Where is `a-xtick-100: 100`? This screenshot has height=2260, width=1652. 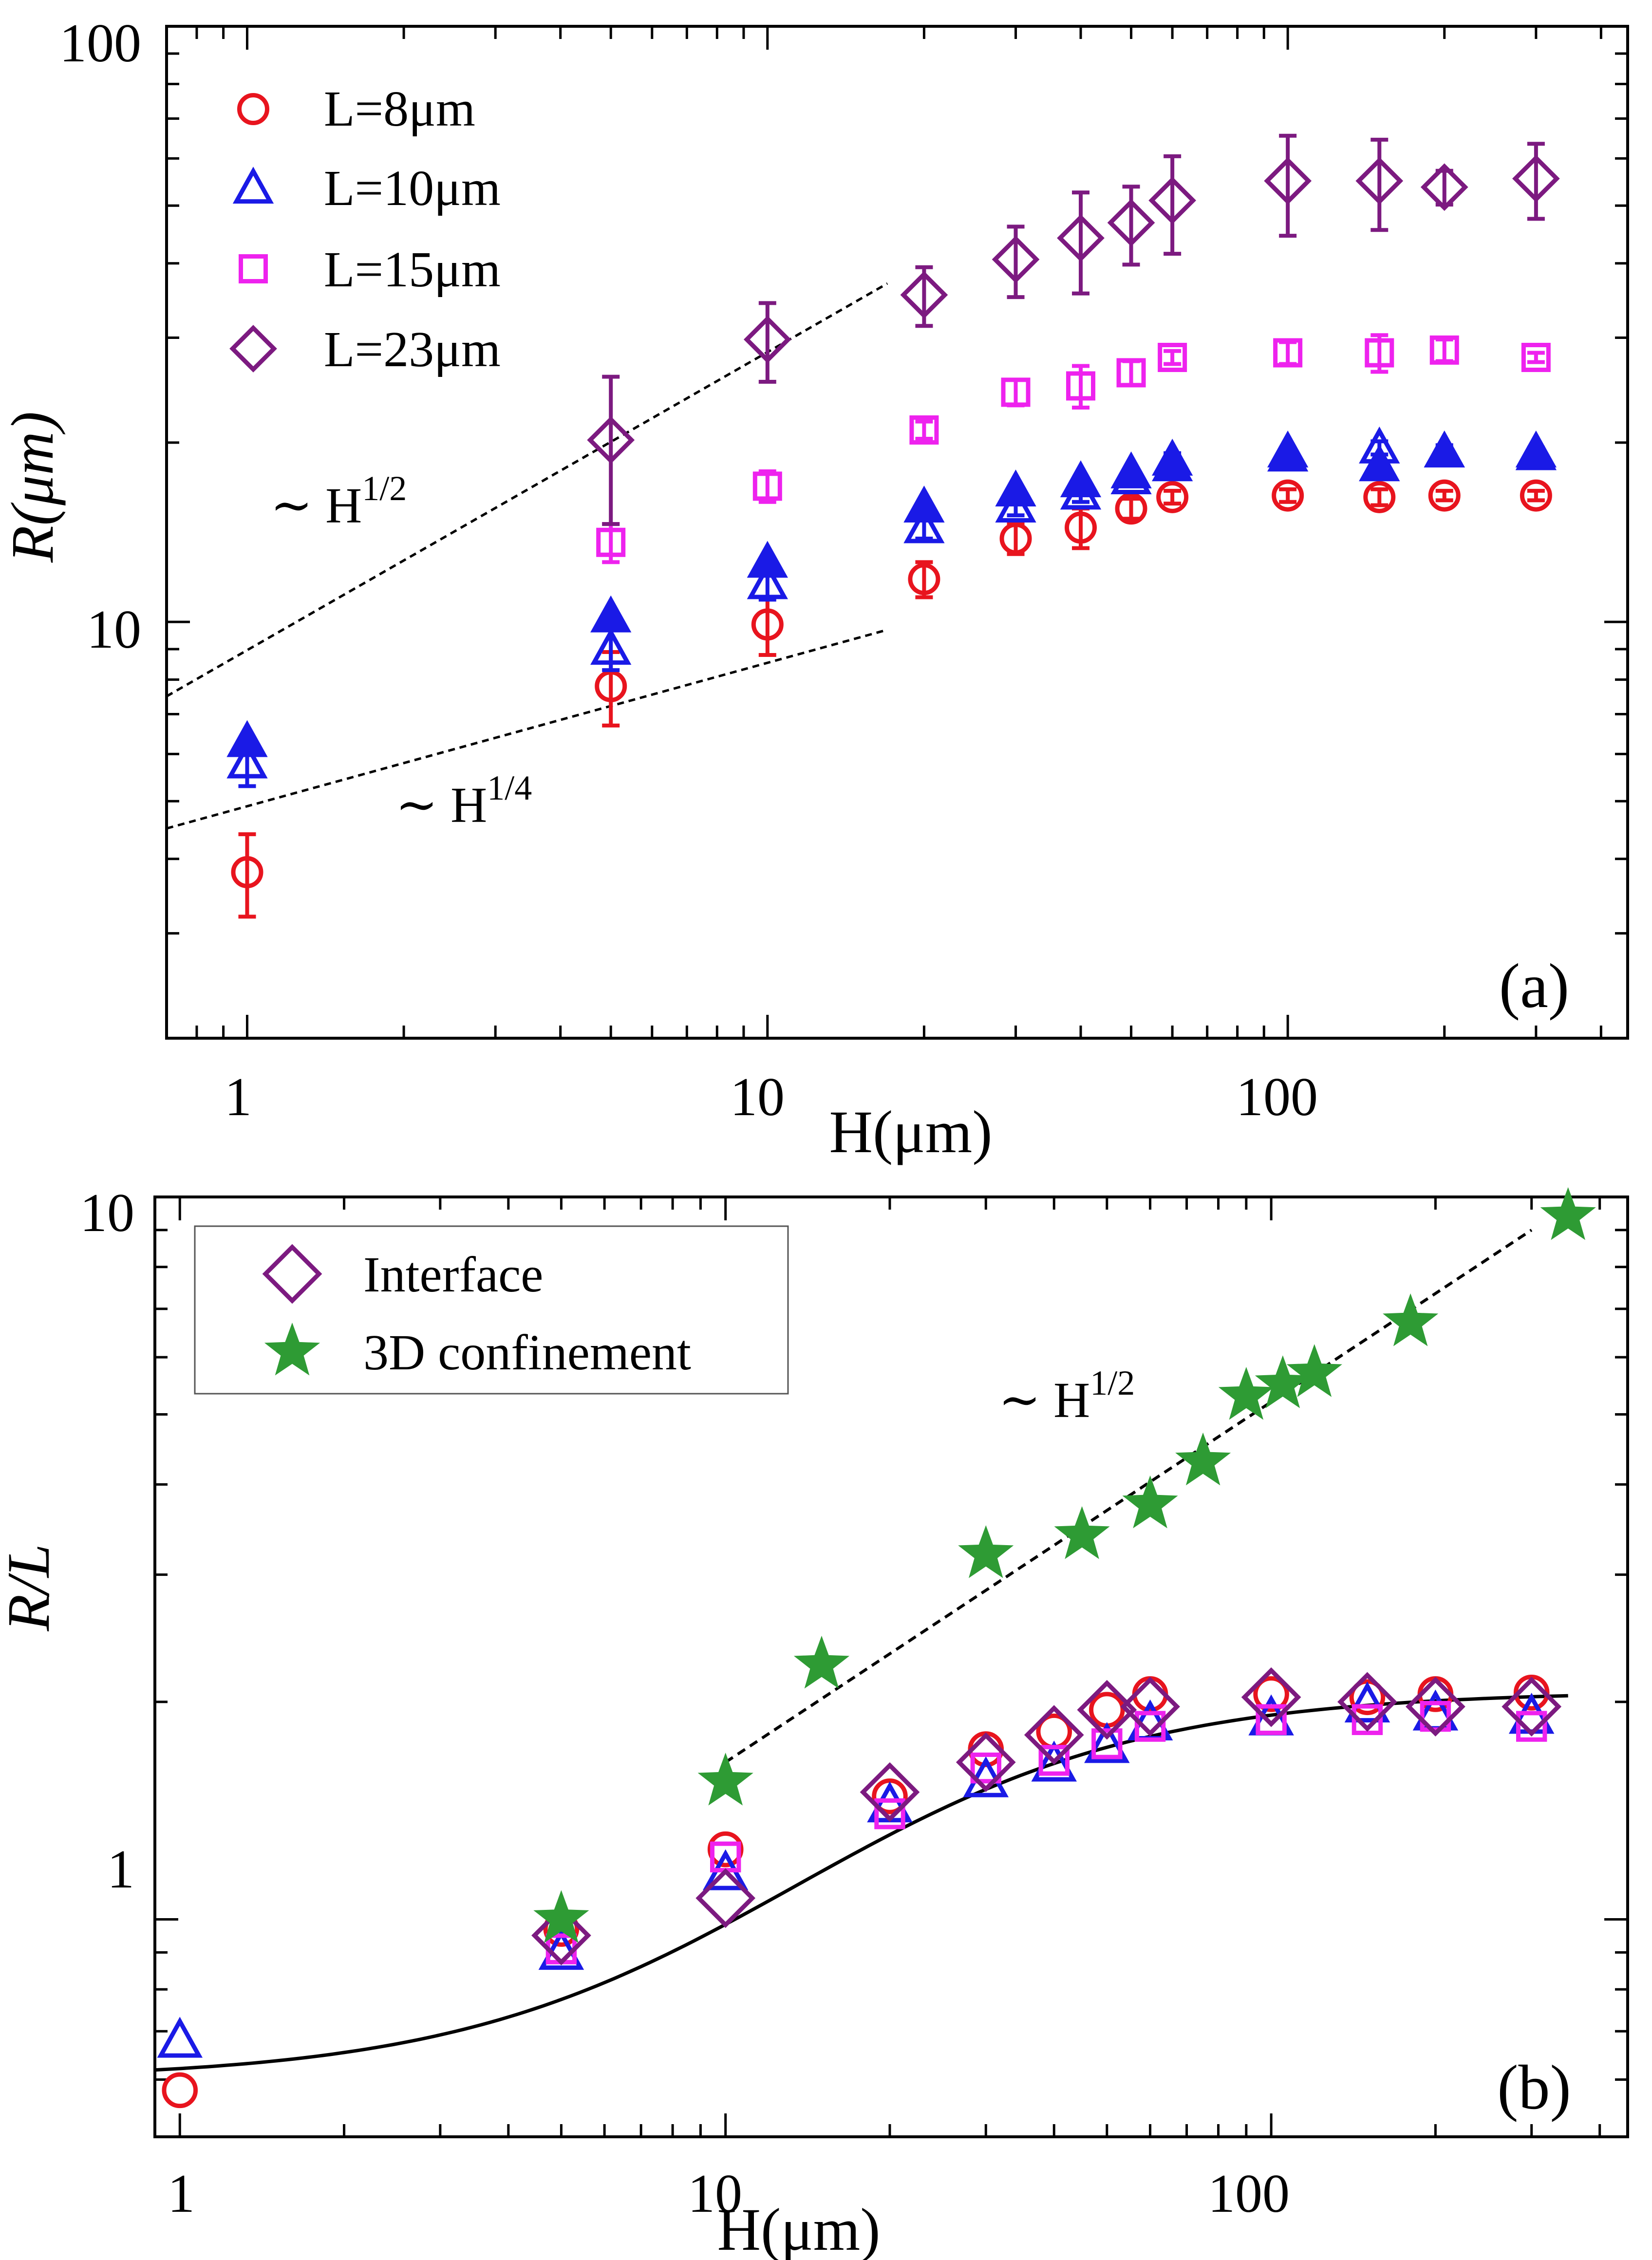 a-xtick-100: 100 is located at coordinates (1277, 1097).